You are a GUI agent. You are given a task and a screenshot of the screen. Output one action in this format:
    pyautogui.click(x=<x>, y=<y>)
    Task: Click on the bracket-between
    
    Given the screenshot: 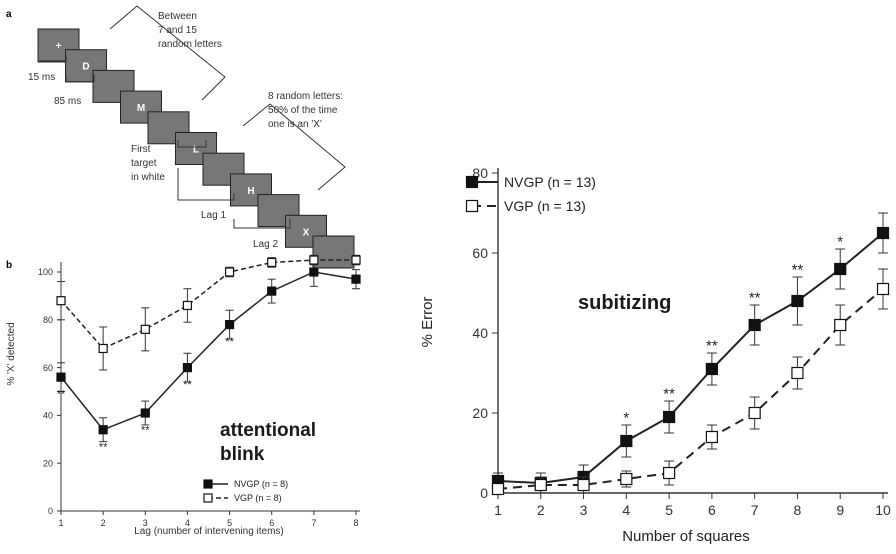 What is the action you would take?
    pyautogui.click(x=167, y=53)
    